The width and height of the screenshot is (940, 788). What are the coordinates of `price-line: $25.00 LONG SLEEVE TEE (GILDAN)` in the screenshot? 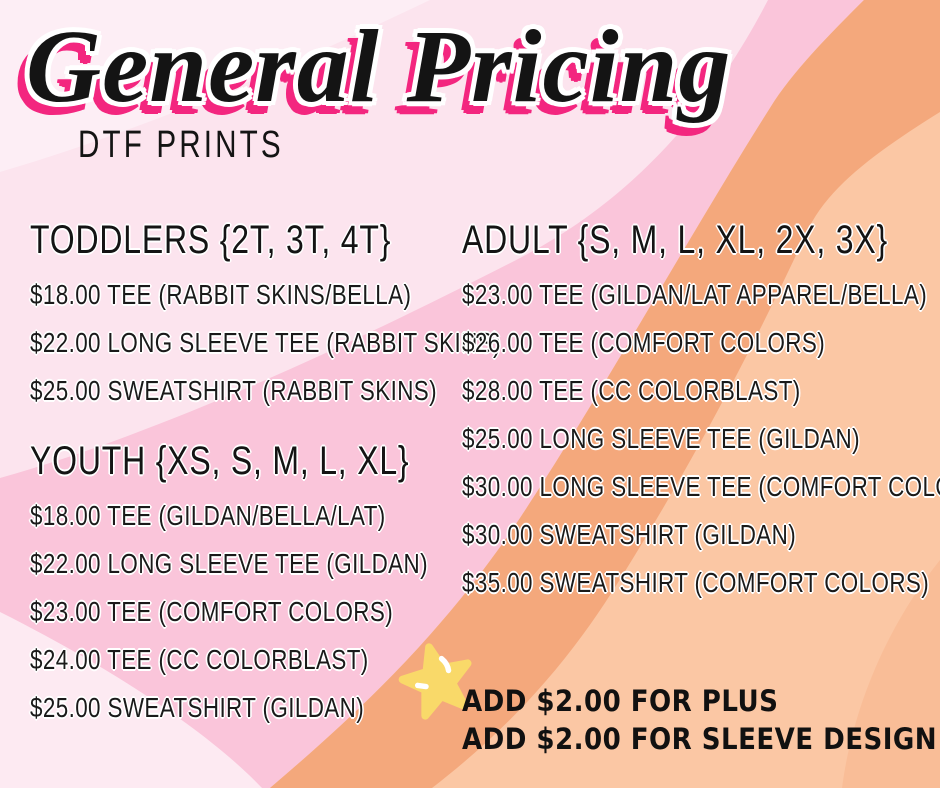 It's located at (661, 438).